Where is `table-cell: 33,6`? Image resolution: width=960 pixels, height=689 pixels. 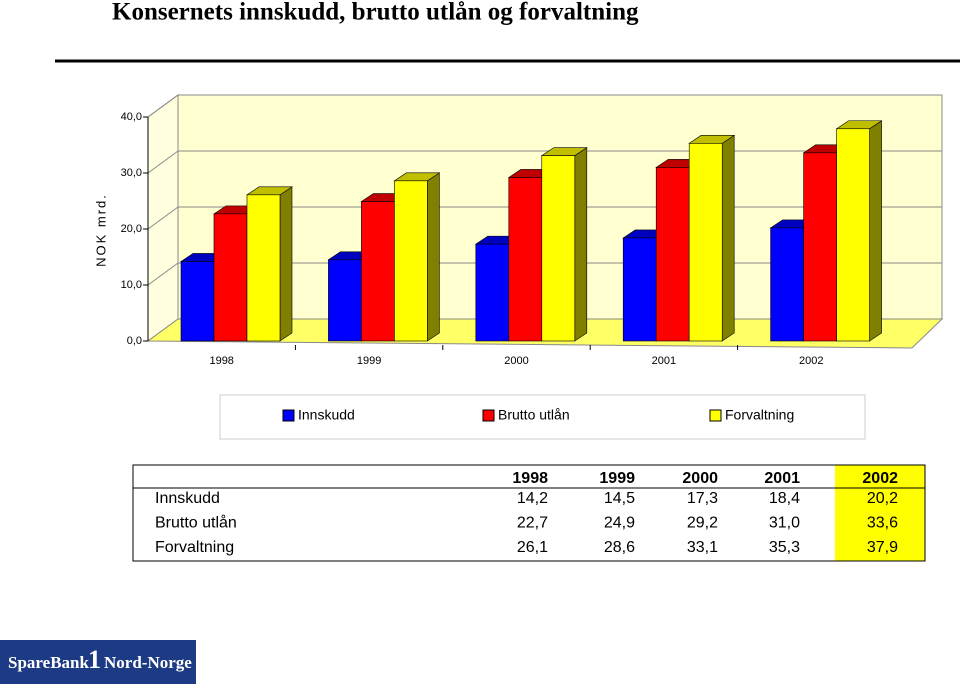 table-cell: 33,6 is located at coordinates (882, 523).